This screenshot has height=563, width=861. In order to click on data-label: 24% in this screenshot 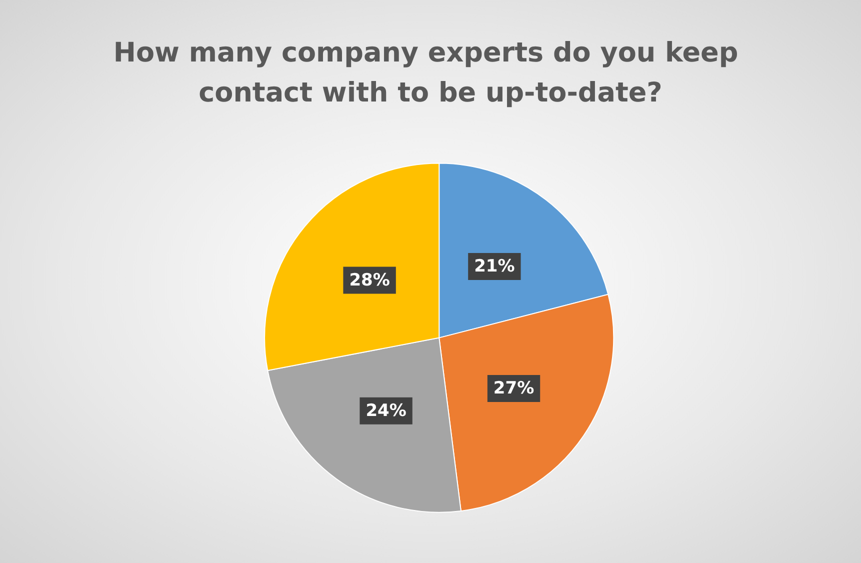, I will do `click(386, 410)`.